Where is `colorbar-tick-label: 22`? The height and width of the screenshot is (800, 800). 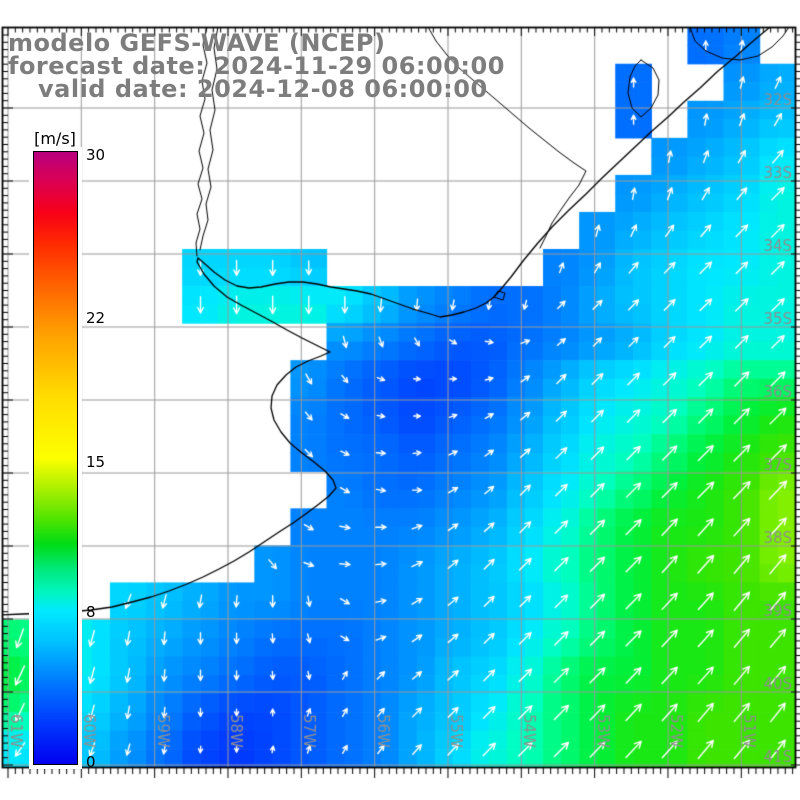
colorbar-tick-label: 22 is located at coordinates (96, 318).